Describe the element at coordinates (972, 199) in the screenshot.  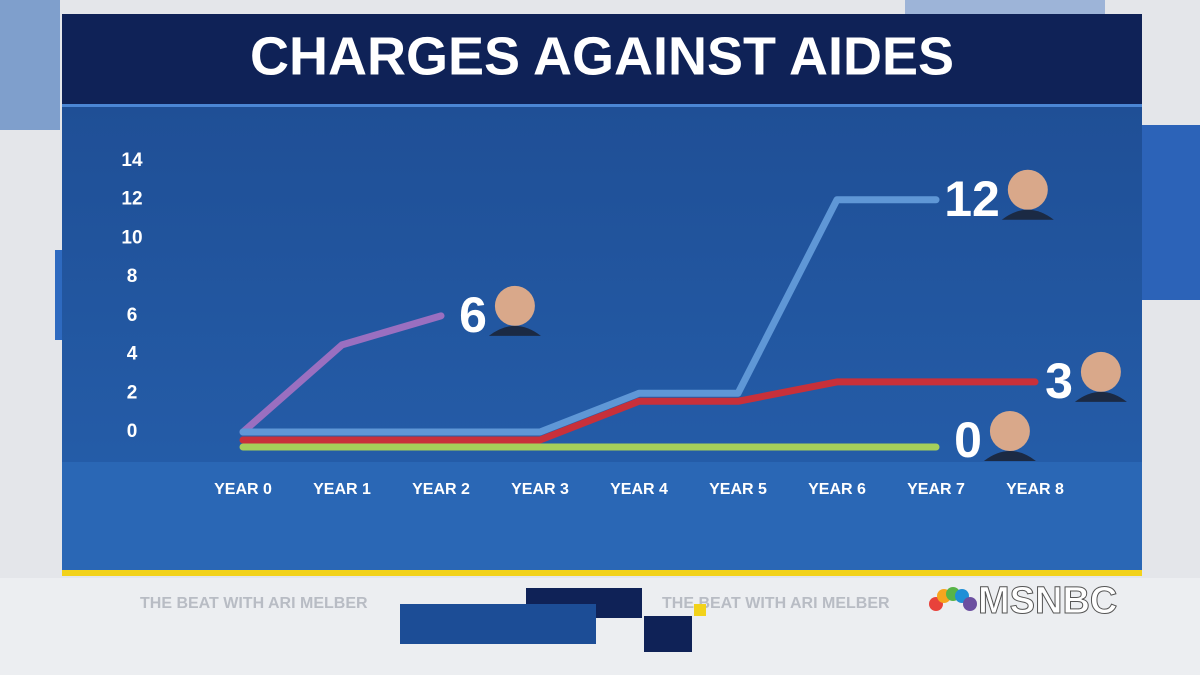
I see `end-label: 12` at that location.